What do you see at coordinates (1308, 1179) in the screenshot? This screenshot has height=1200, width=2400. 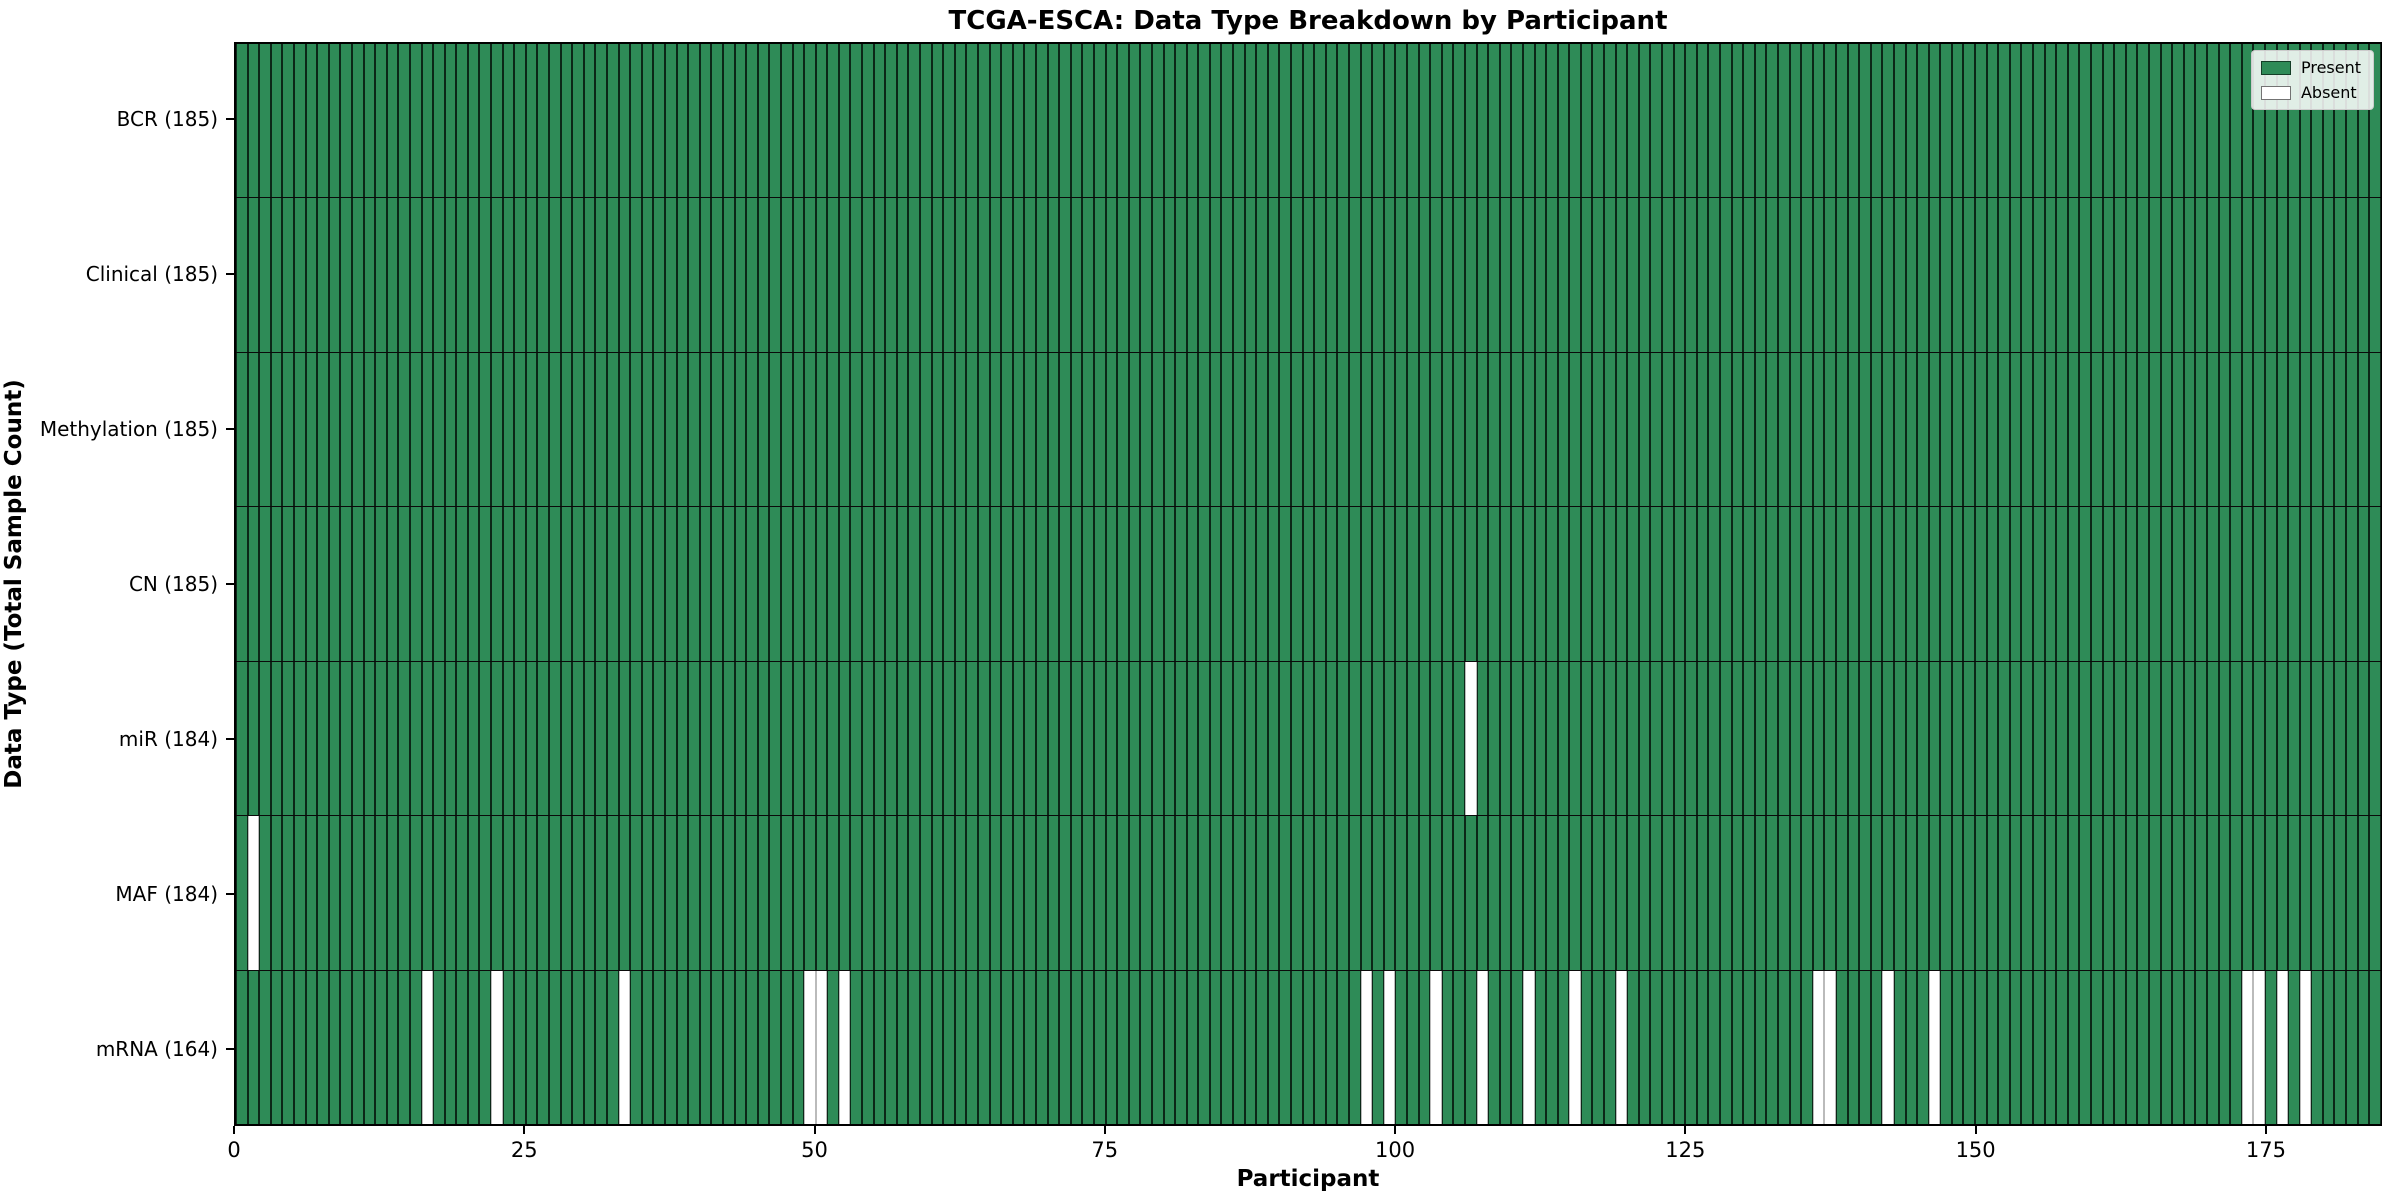 I see `x-axis-label: Participant` at bounding box center [1308, 1179].